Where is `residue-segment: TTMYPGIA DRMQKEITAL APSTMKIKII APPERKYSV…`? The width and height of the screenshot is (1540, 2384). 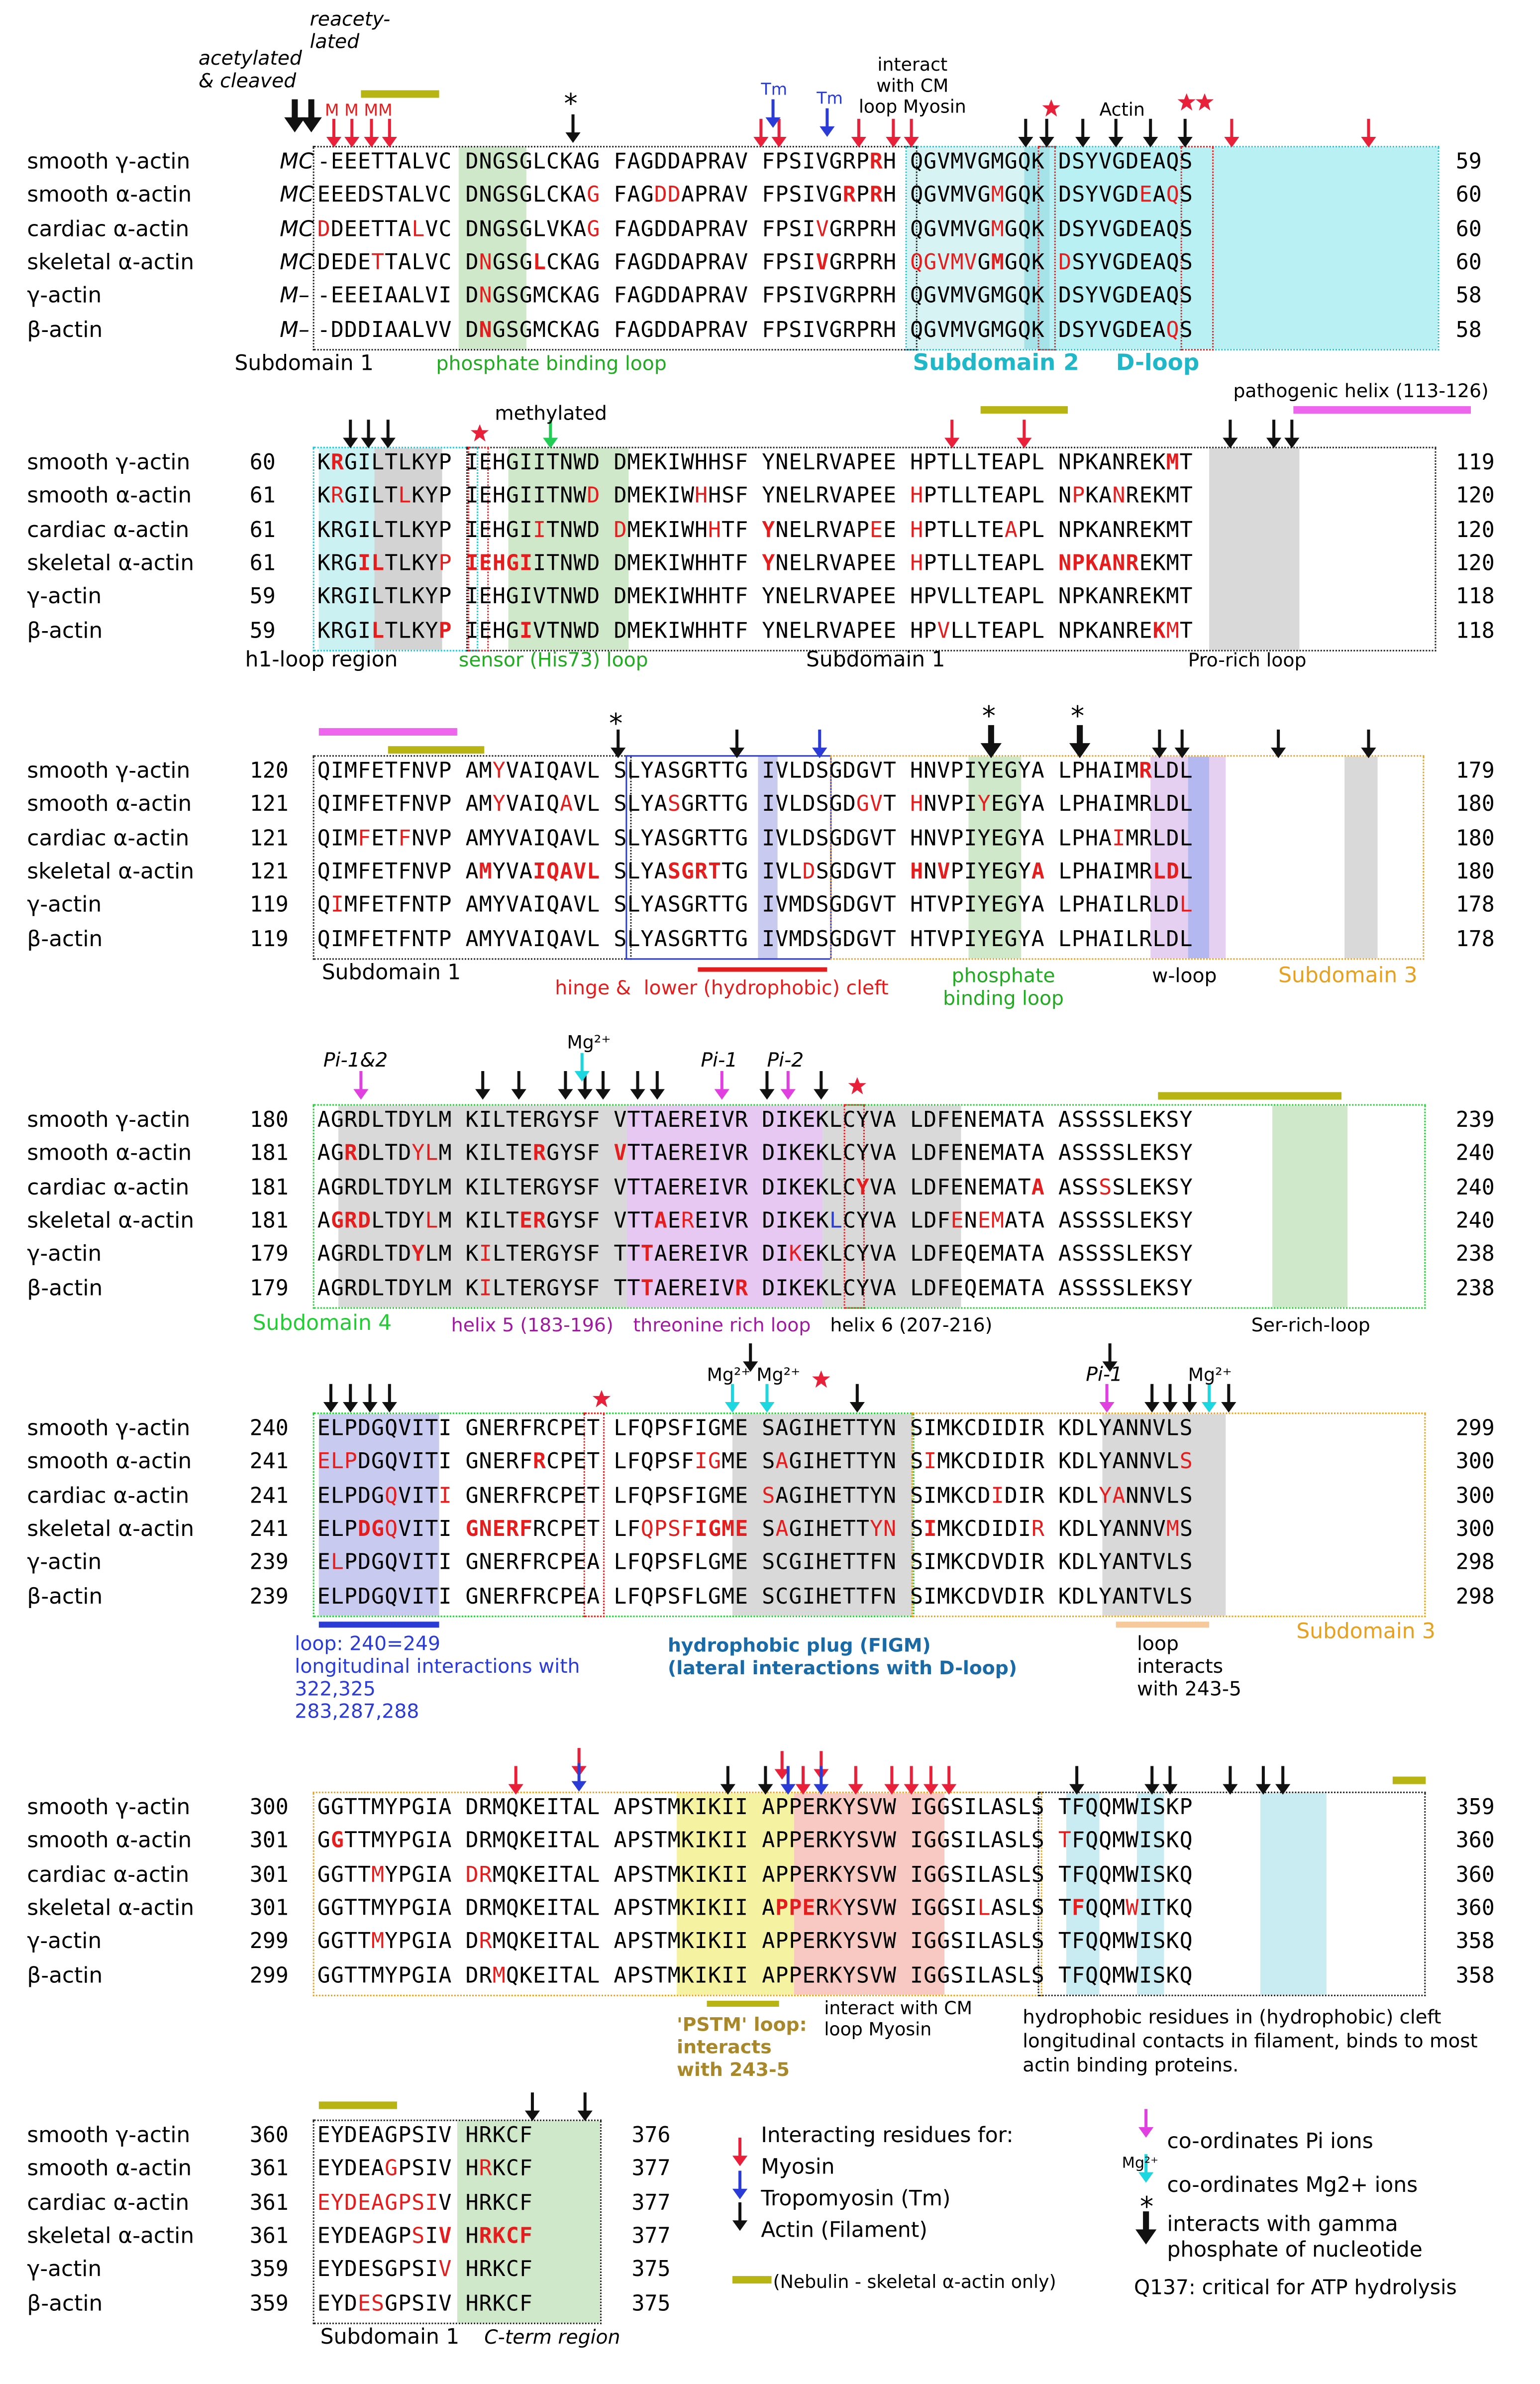
residue-segment: TTMYPGIA DRMQKEITAL APSTMKIKII APPERKYSV… is located at coordinates (701, 1842).